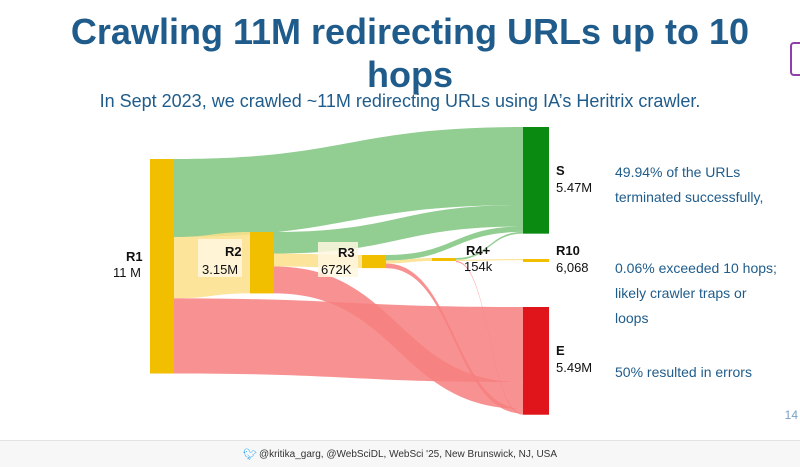 The image size is (800, 467). What do you see at coordinates (560, 170) in the screenshot?
I see `s-label: S` at bounding box center [560, 170].